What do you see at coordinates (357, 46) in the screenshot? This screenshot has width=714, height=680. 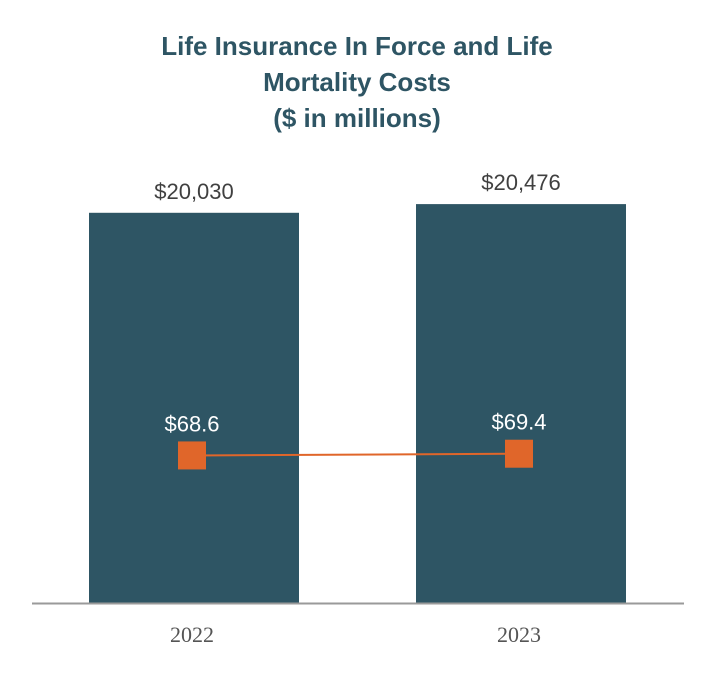 I see `chart-title-line-1: Life Insurance In Force and Life` at bounding box center [357, 46].